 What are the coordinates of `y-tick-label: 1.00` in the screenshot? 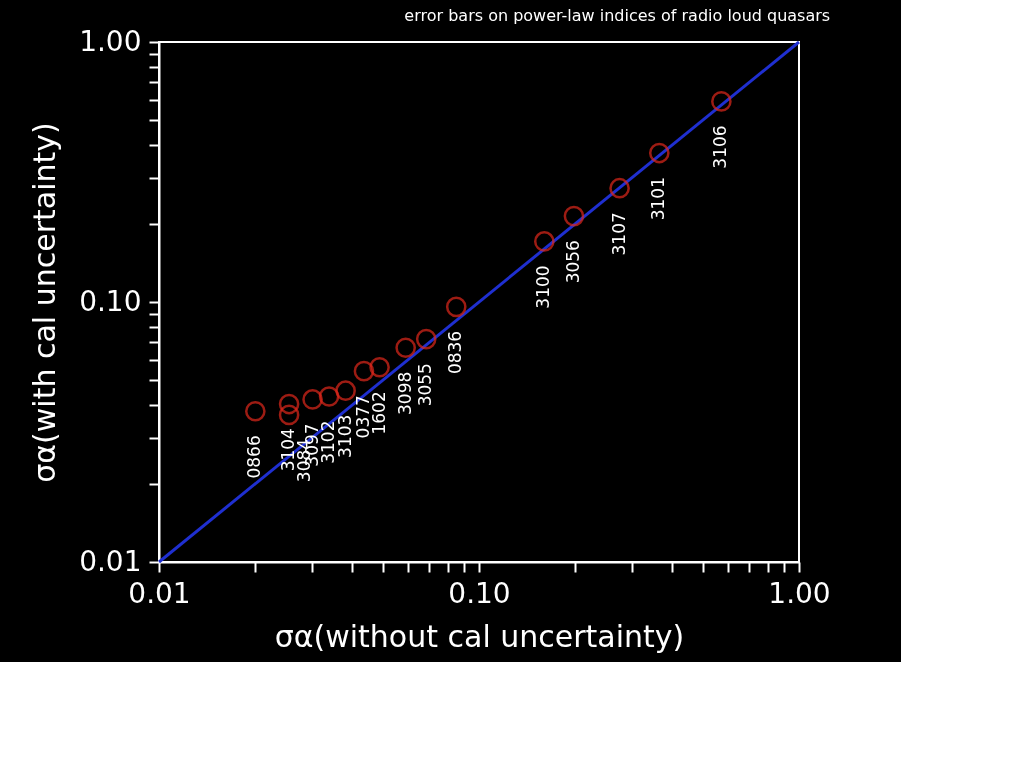 It's located at (110, 41).